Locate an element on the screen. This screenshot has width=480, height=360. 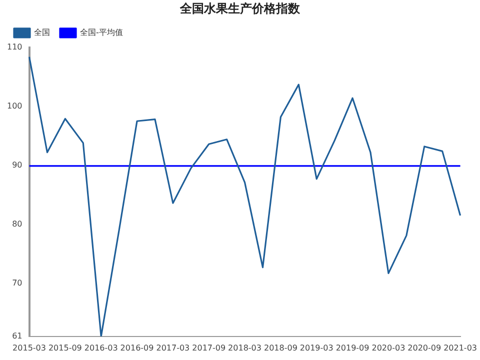
x-tick-label: 2016-03 is located at coordinates (101, 347).